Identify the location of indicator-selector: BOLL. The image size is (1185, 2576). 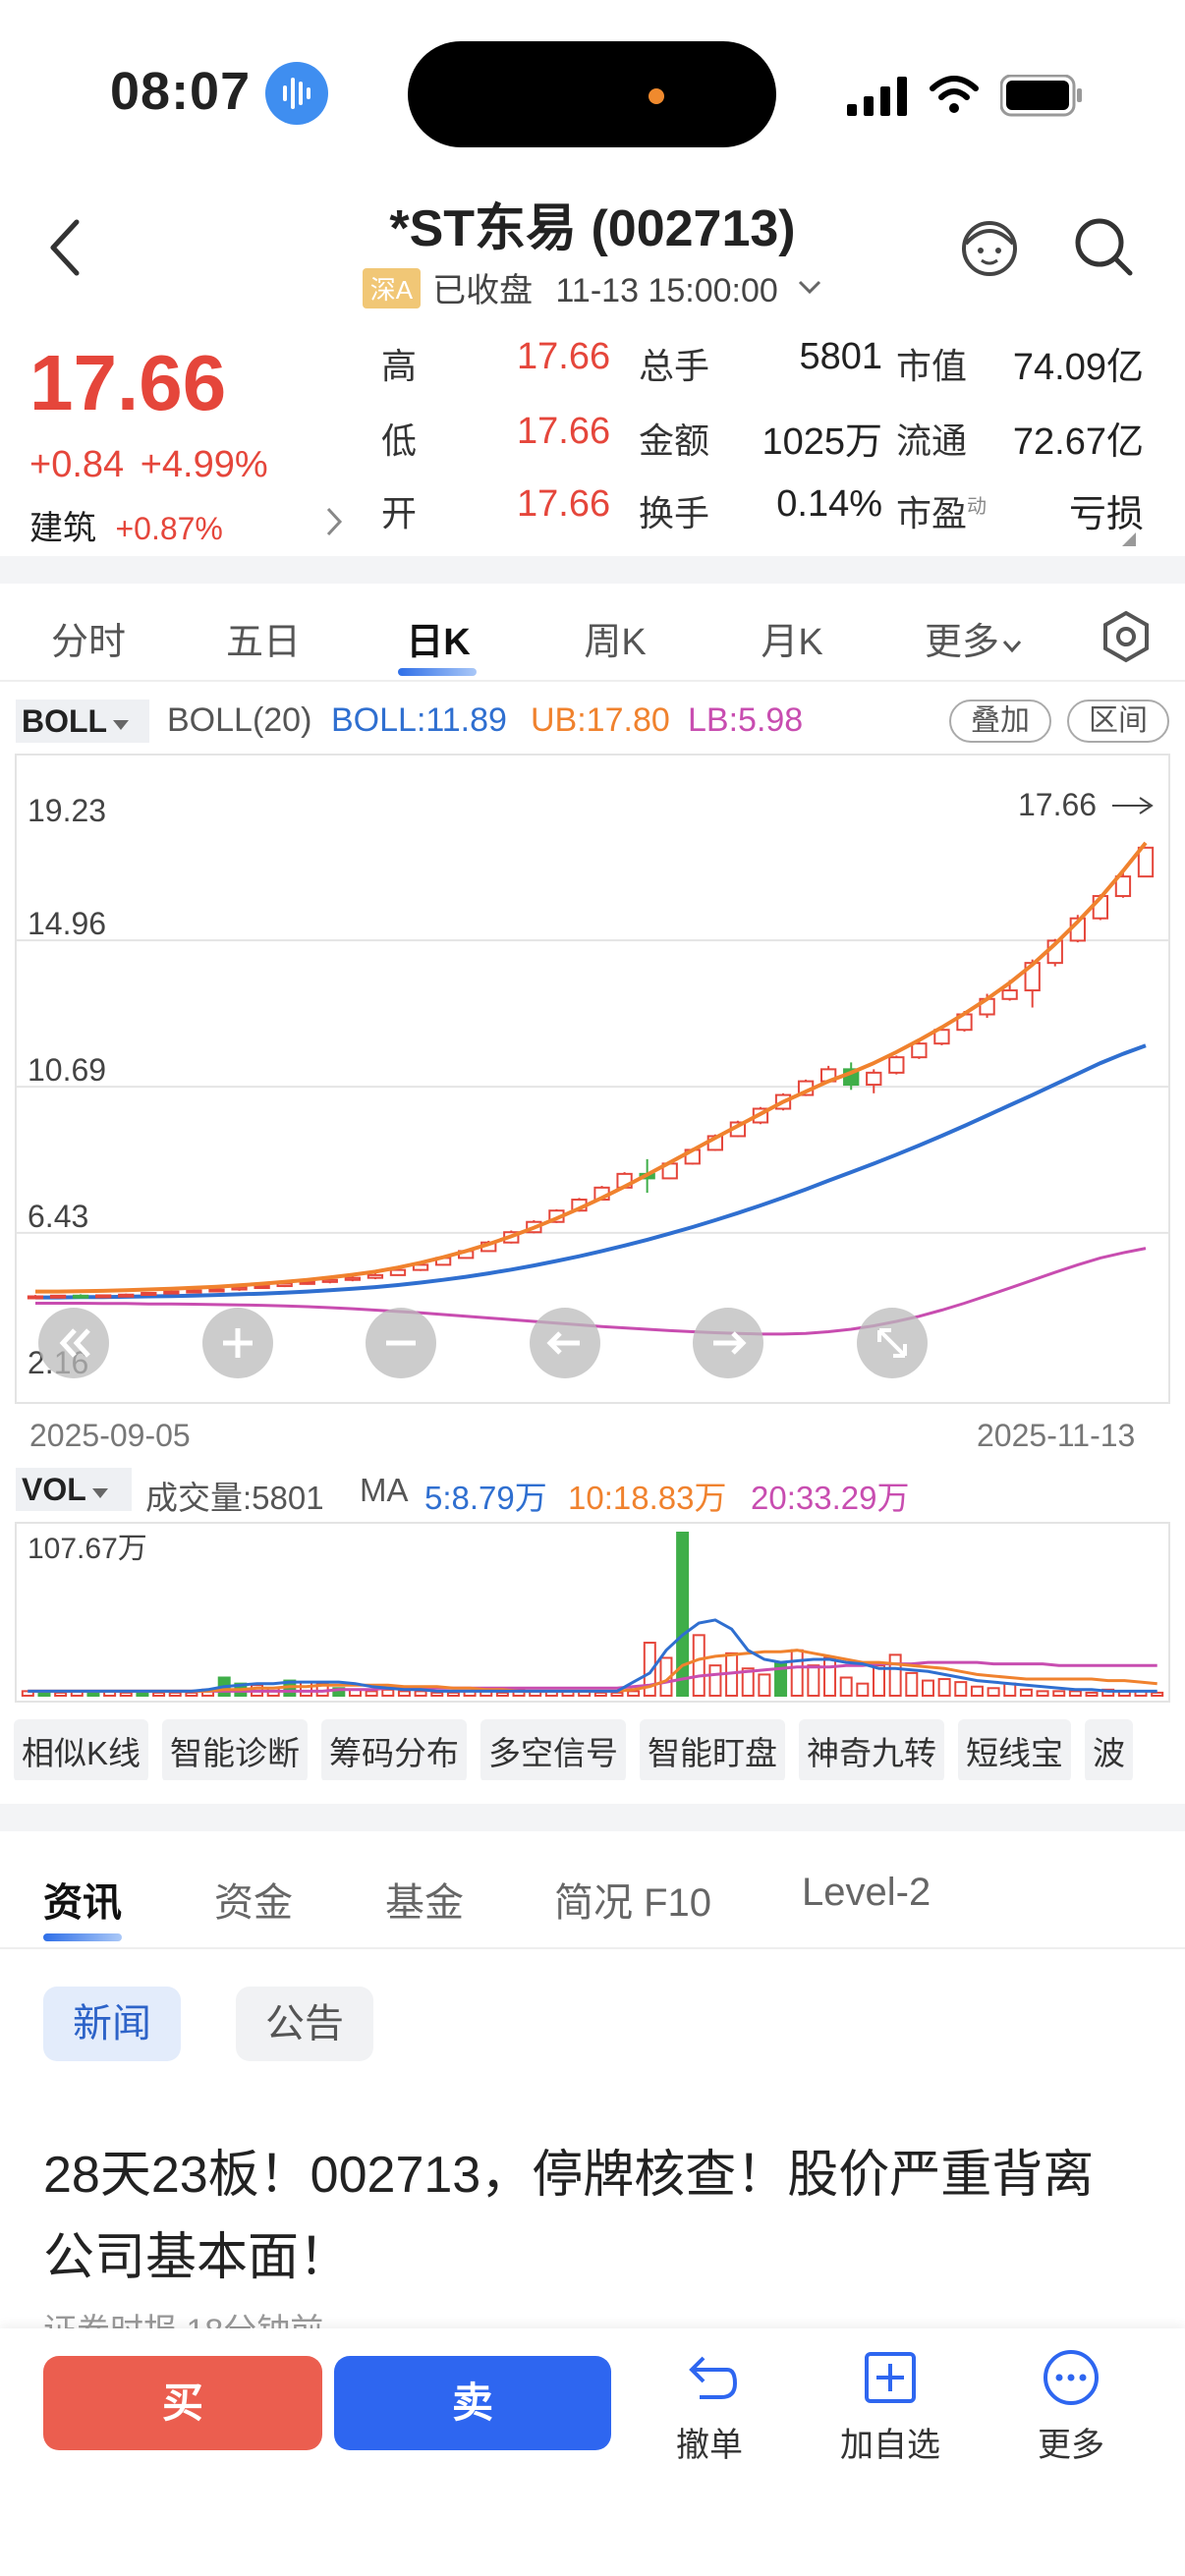
(83, 721).